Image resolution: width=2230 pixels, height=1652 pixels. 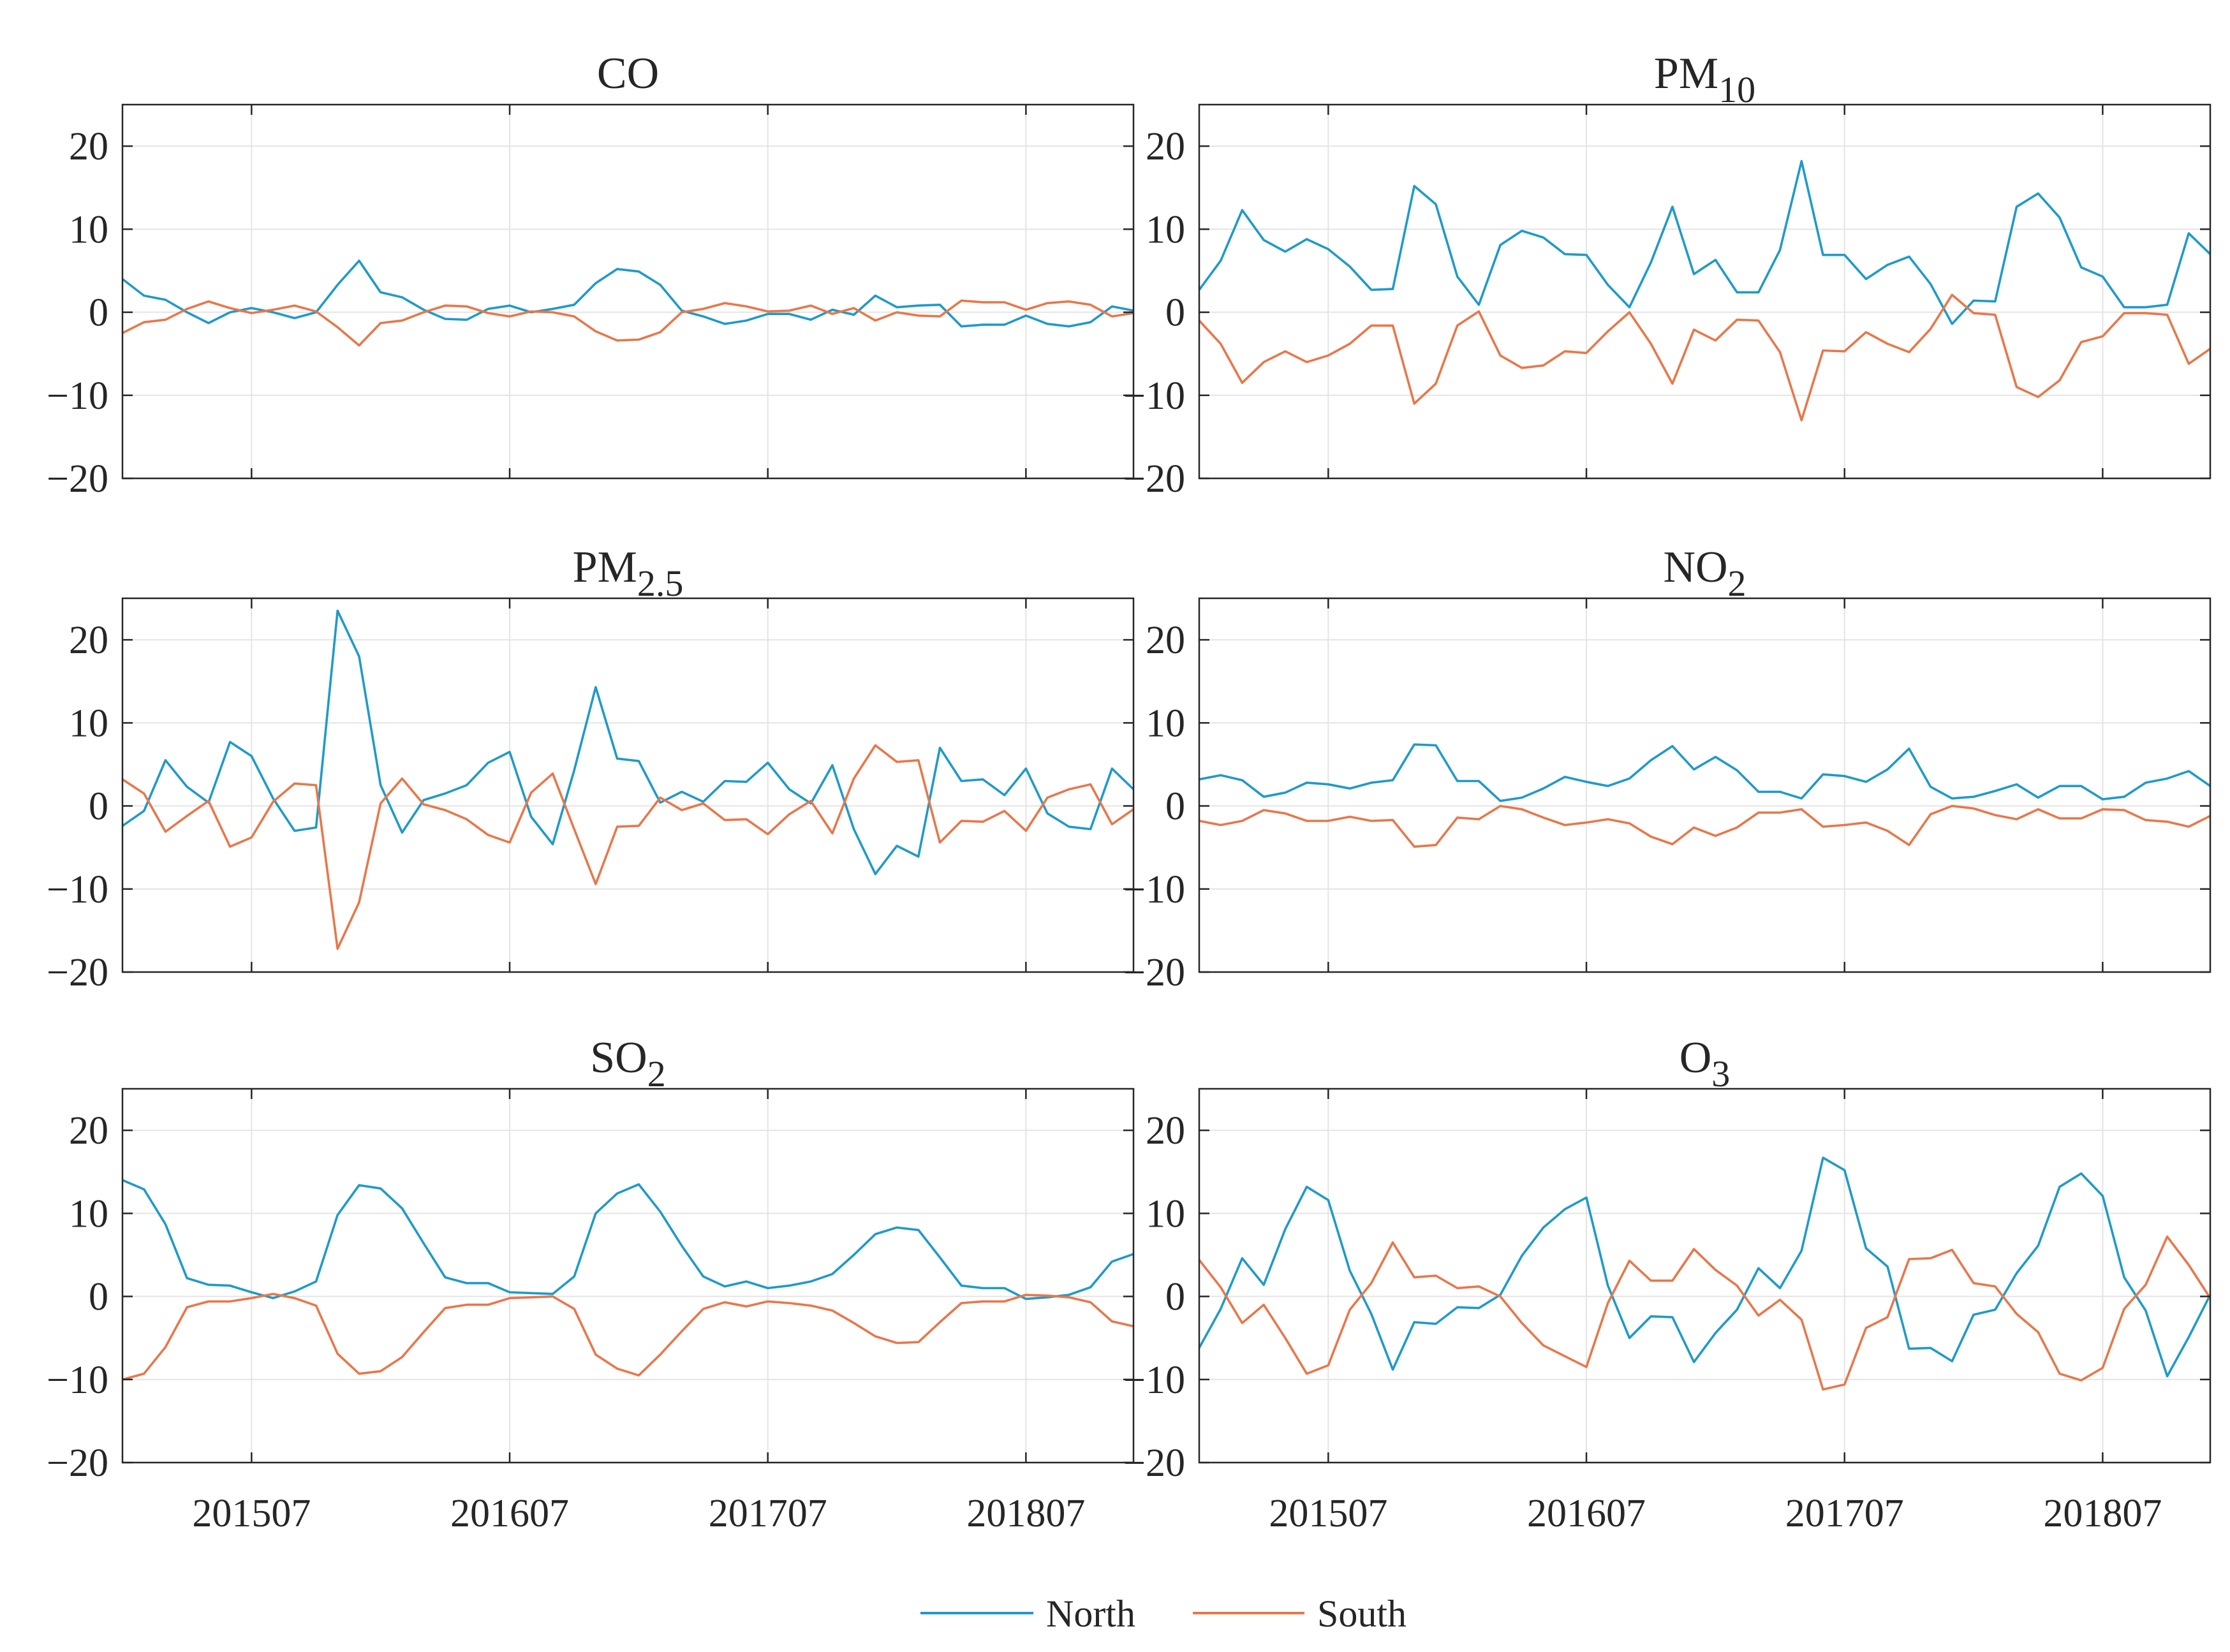 I want to click on panel-so2: 20 10 0 −10 −20 201507 201607 201707 201807 SO2, so click(x=591, y=1284).